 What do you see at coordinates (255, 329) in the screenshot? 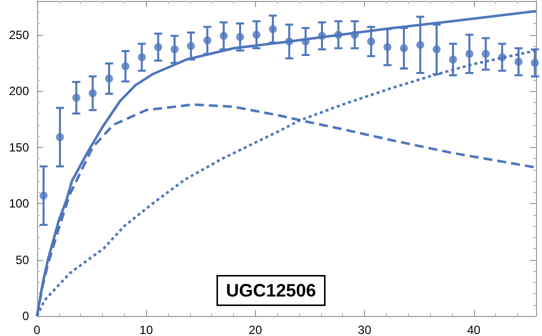
I see `x-tick-label: 20` at bounding box center [255, 329].